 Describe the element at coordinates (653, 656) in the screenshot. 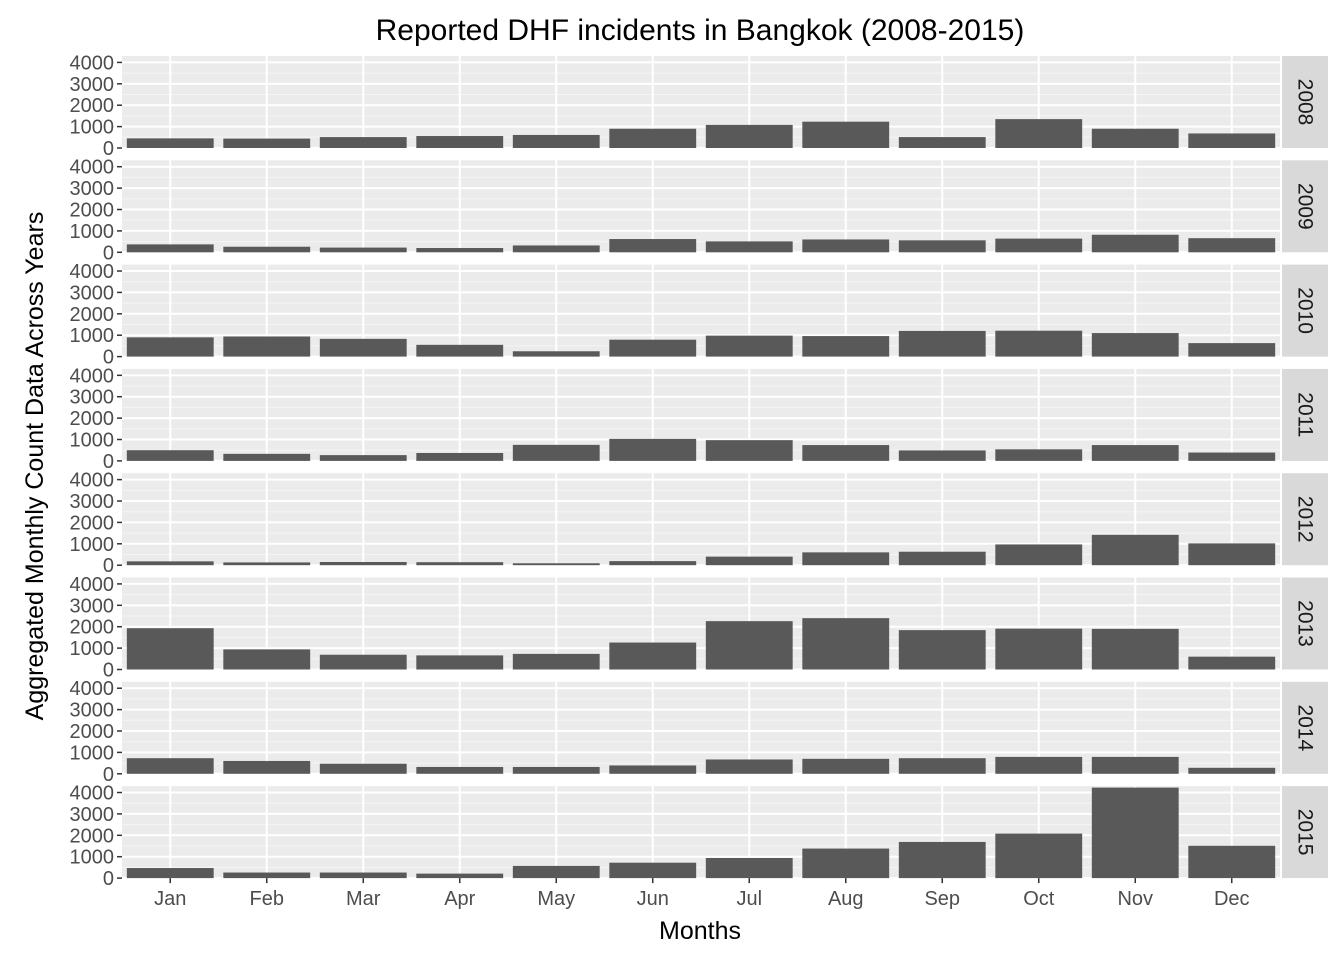

I see `bar-2013-Jun` at that location.